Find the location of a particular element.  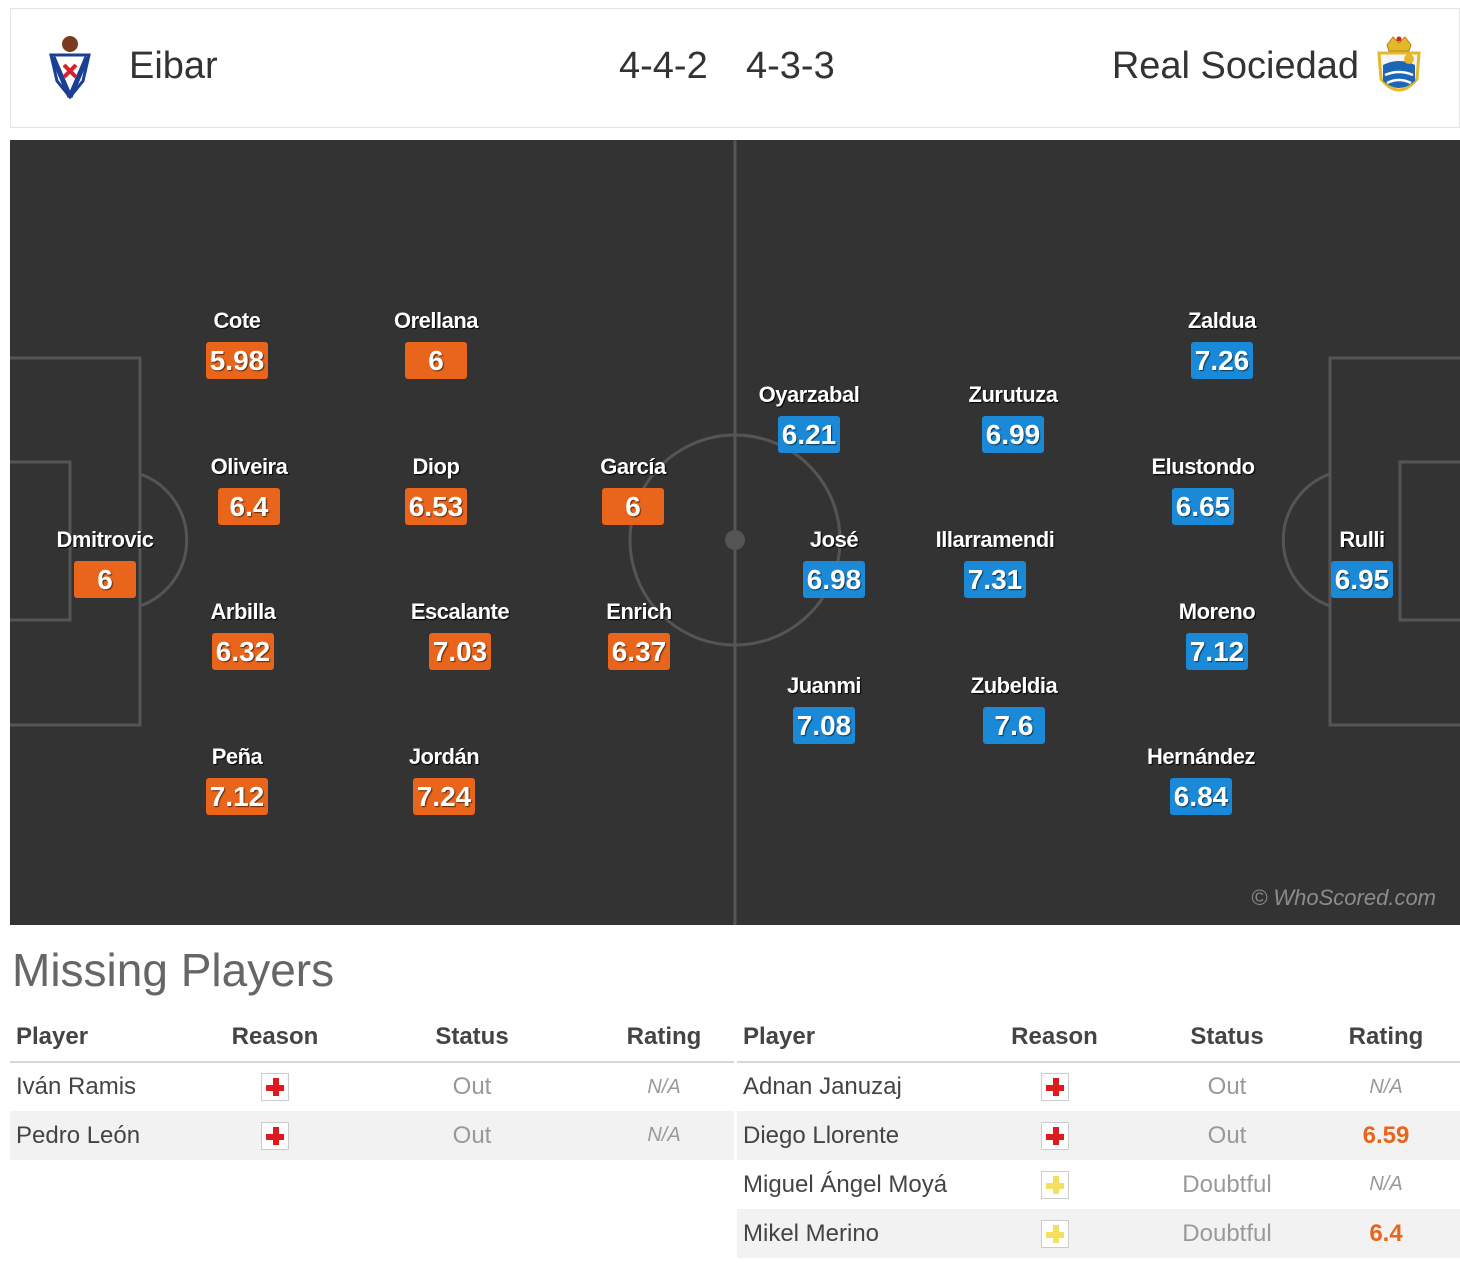

away-player-marker: Hernández 6.84 is located at coordinates (1201, 779).